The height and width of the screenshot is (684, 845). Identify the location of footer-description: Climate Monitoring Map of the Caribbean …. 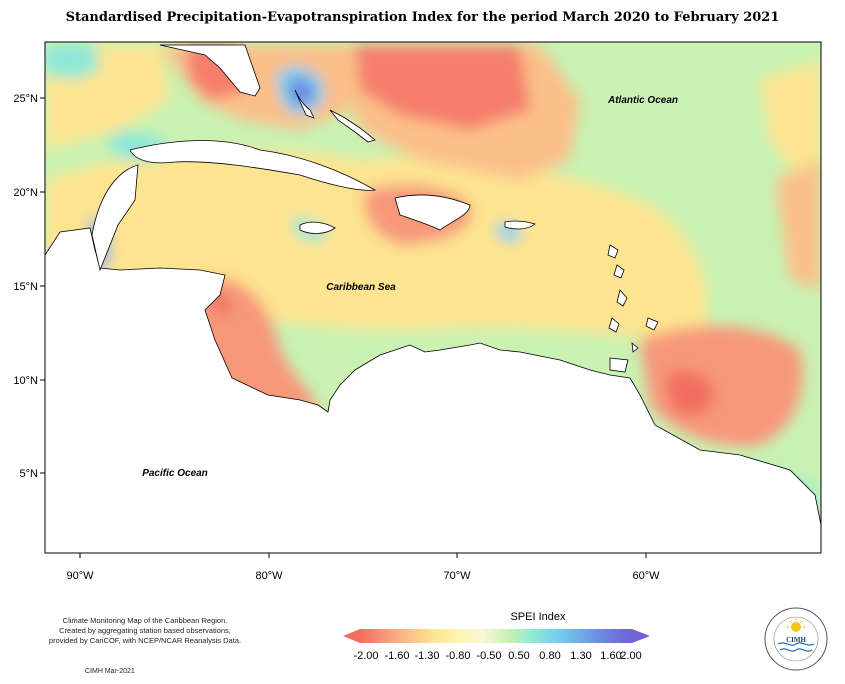
(145, 631).